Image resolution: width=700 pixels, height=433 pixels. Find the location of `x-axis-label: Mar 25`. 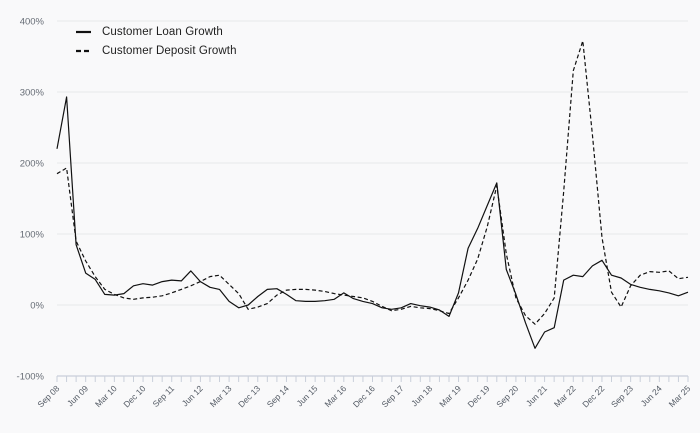

x-axis-label: Mar 25 is located at coordinates (680, 396).